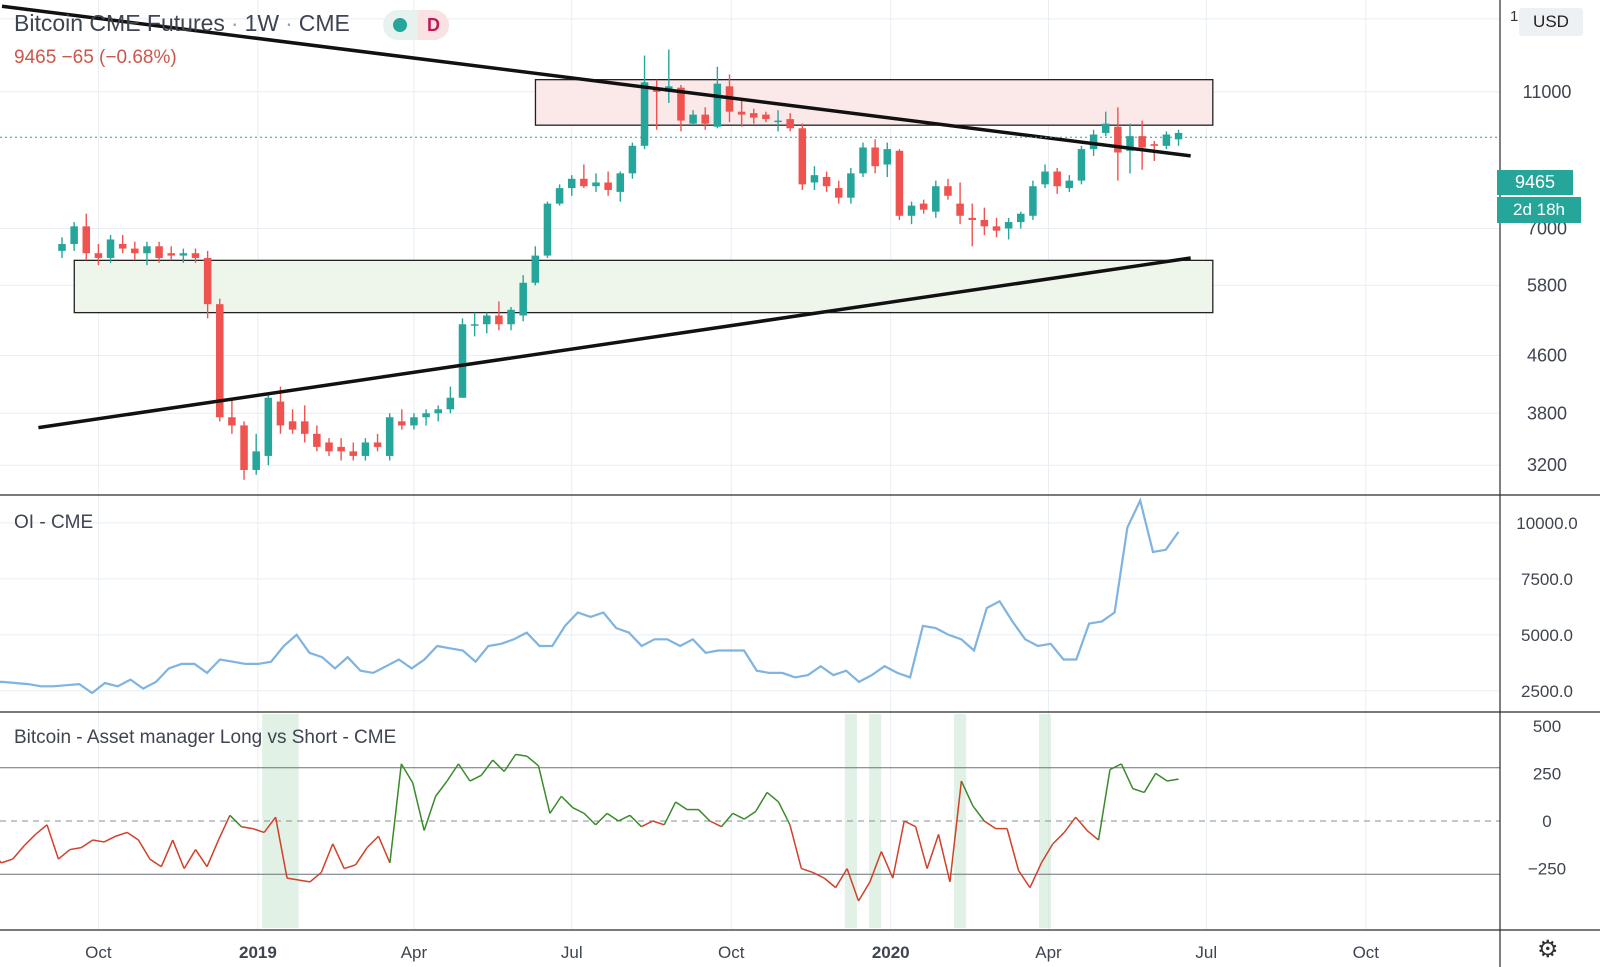 Image resolution: width=1600 pixels, height=967 pixels. I want to click on oi-pane-title: OI - CME, so click(54, 522).